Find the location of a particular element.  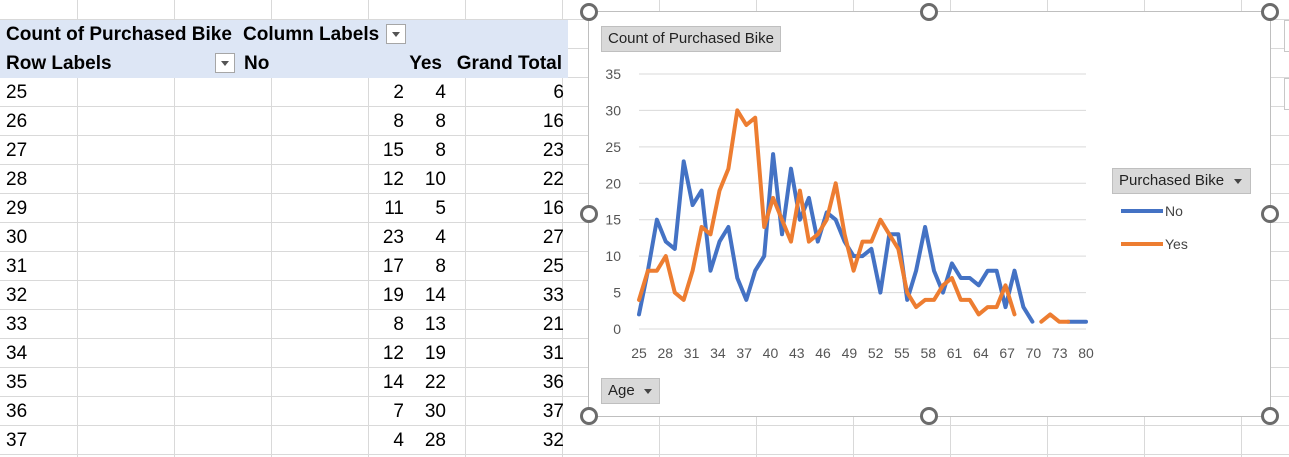

y-tick-label: 10 is located at coordinates (613, 256).